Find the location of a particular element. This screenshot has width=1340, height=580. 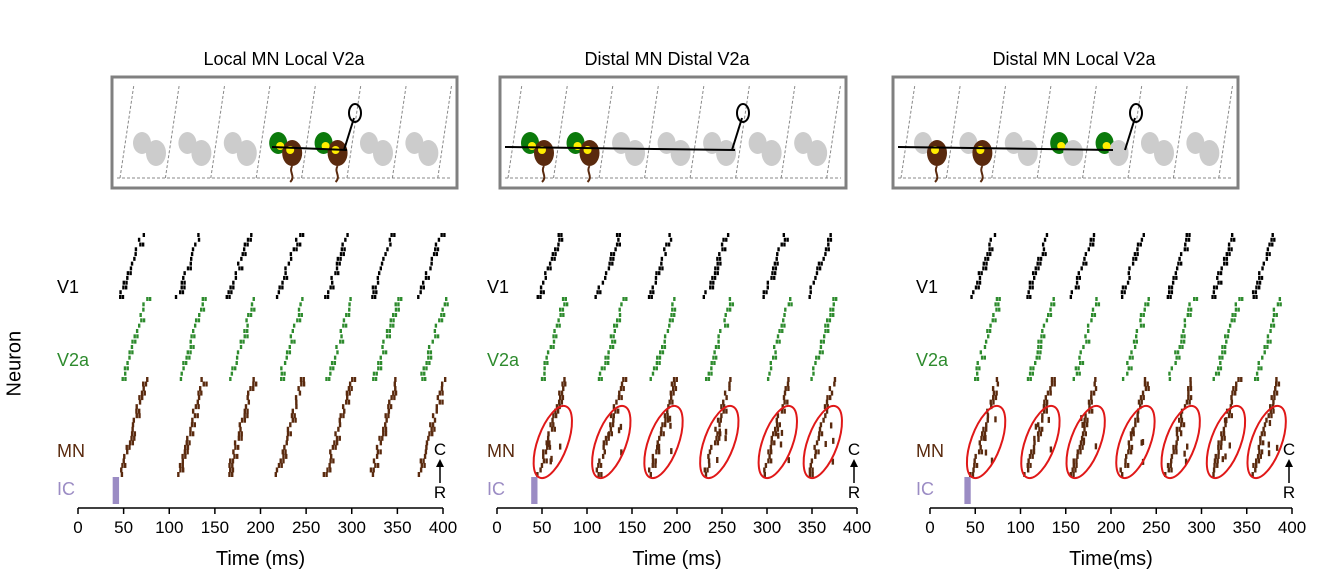

row-label-ic: IC is located at coordinates (925, 489).